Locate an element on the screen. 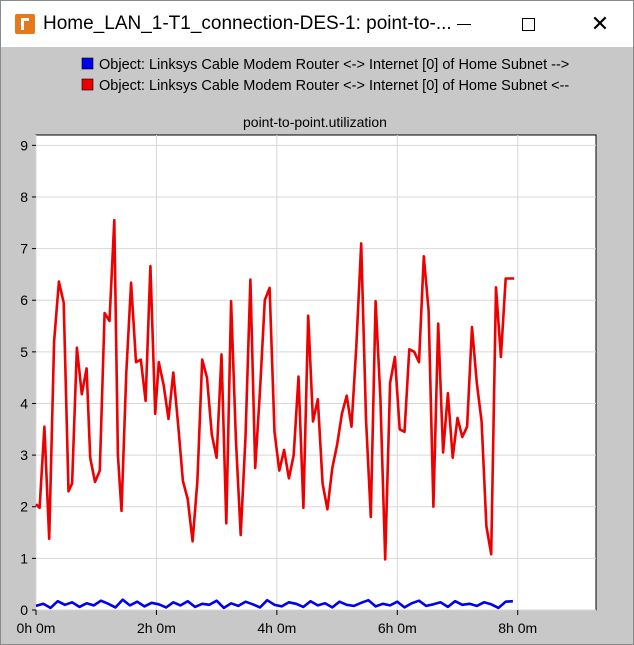 The image size is (634, 645). maximize-icon is located at coordinates (528, 24).